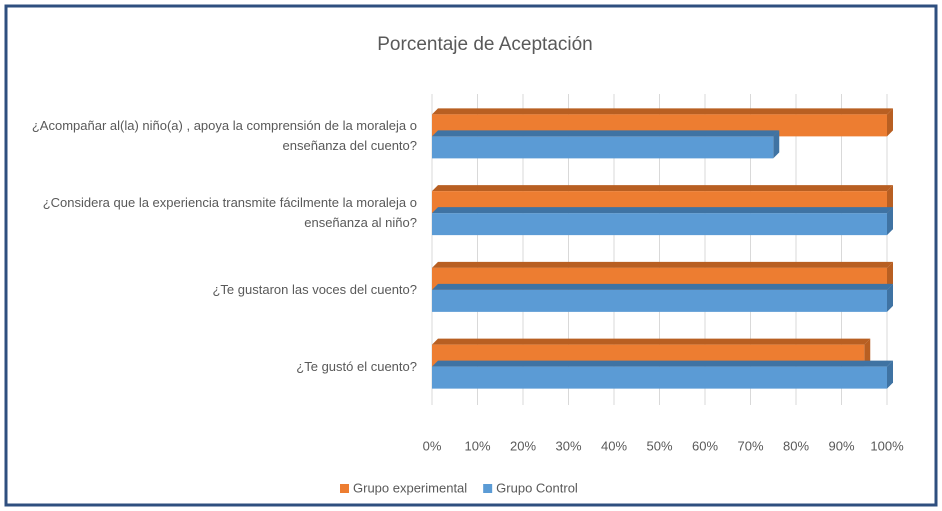 This screenshot has height=511, width=942. What do you see at coordinates (523, 445) in the screenshot?
I see `x-tick-label: 20%` at bounding box center [523, 445].